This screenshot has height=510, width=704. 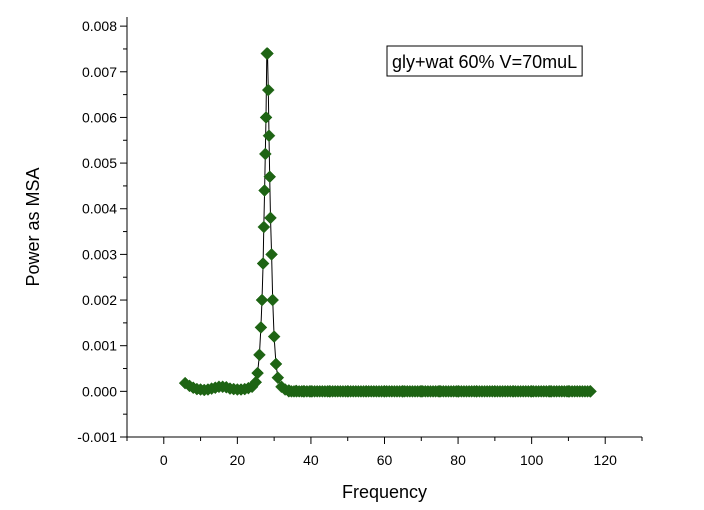 What do you see at coordinates (99, 209) in the screenshot?
I see `y-tick-label: 0.004` at bounding box center [99, 209].